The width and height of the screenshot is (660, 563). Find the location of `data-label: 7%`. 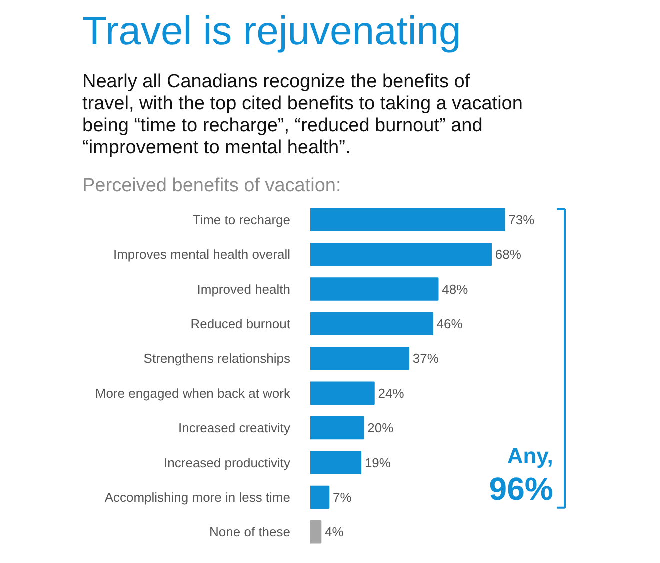

data-label: 7% is located at coordinates (342, 497).